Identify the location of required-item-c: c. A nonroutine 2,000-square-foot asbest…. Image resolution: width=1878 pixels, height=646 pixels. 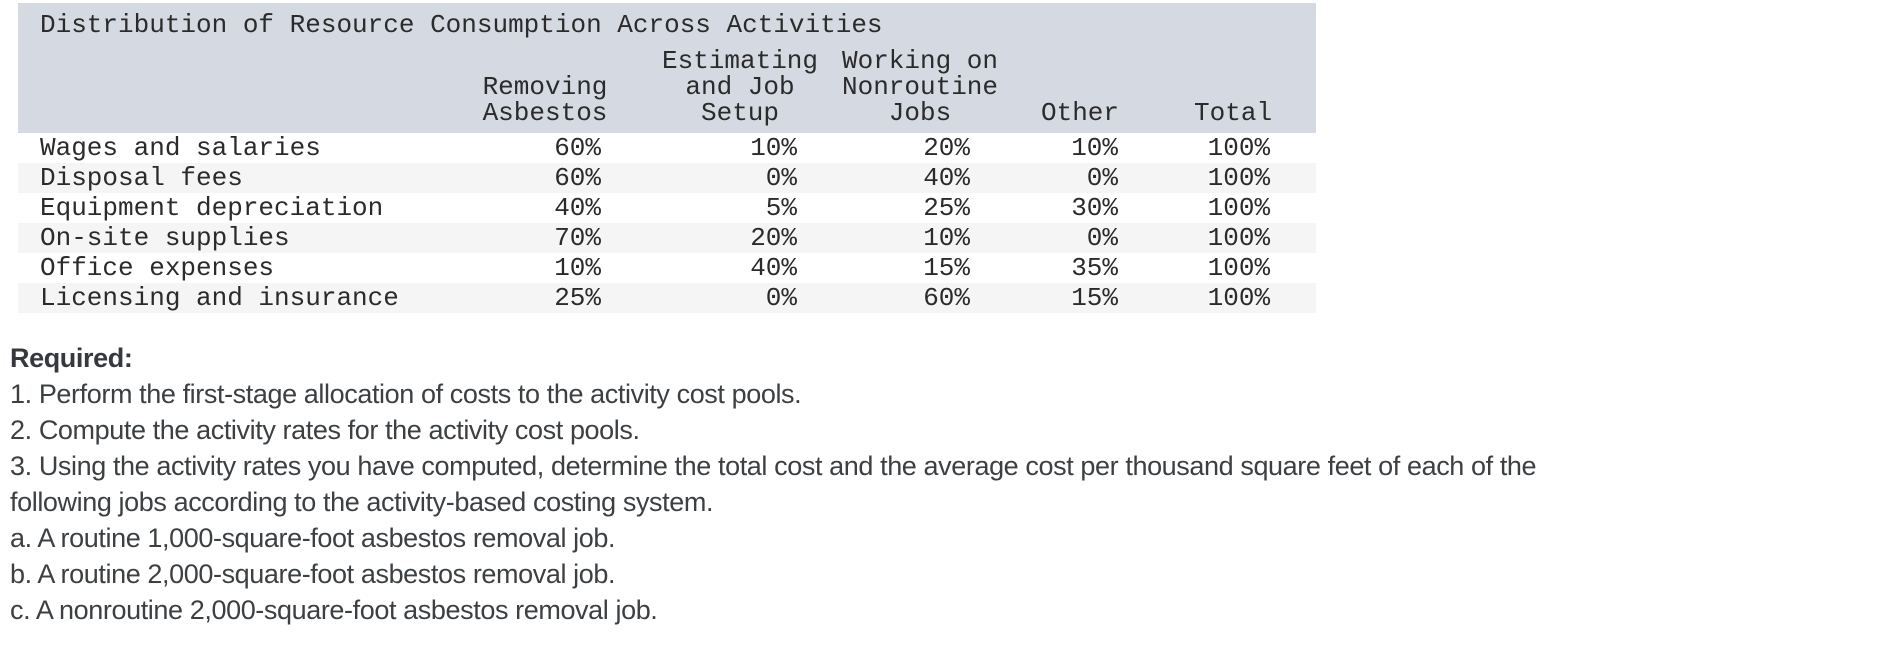
(334, 610).